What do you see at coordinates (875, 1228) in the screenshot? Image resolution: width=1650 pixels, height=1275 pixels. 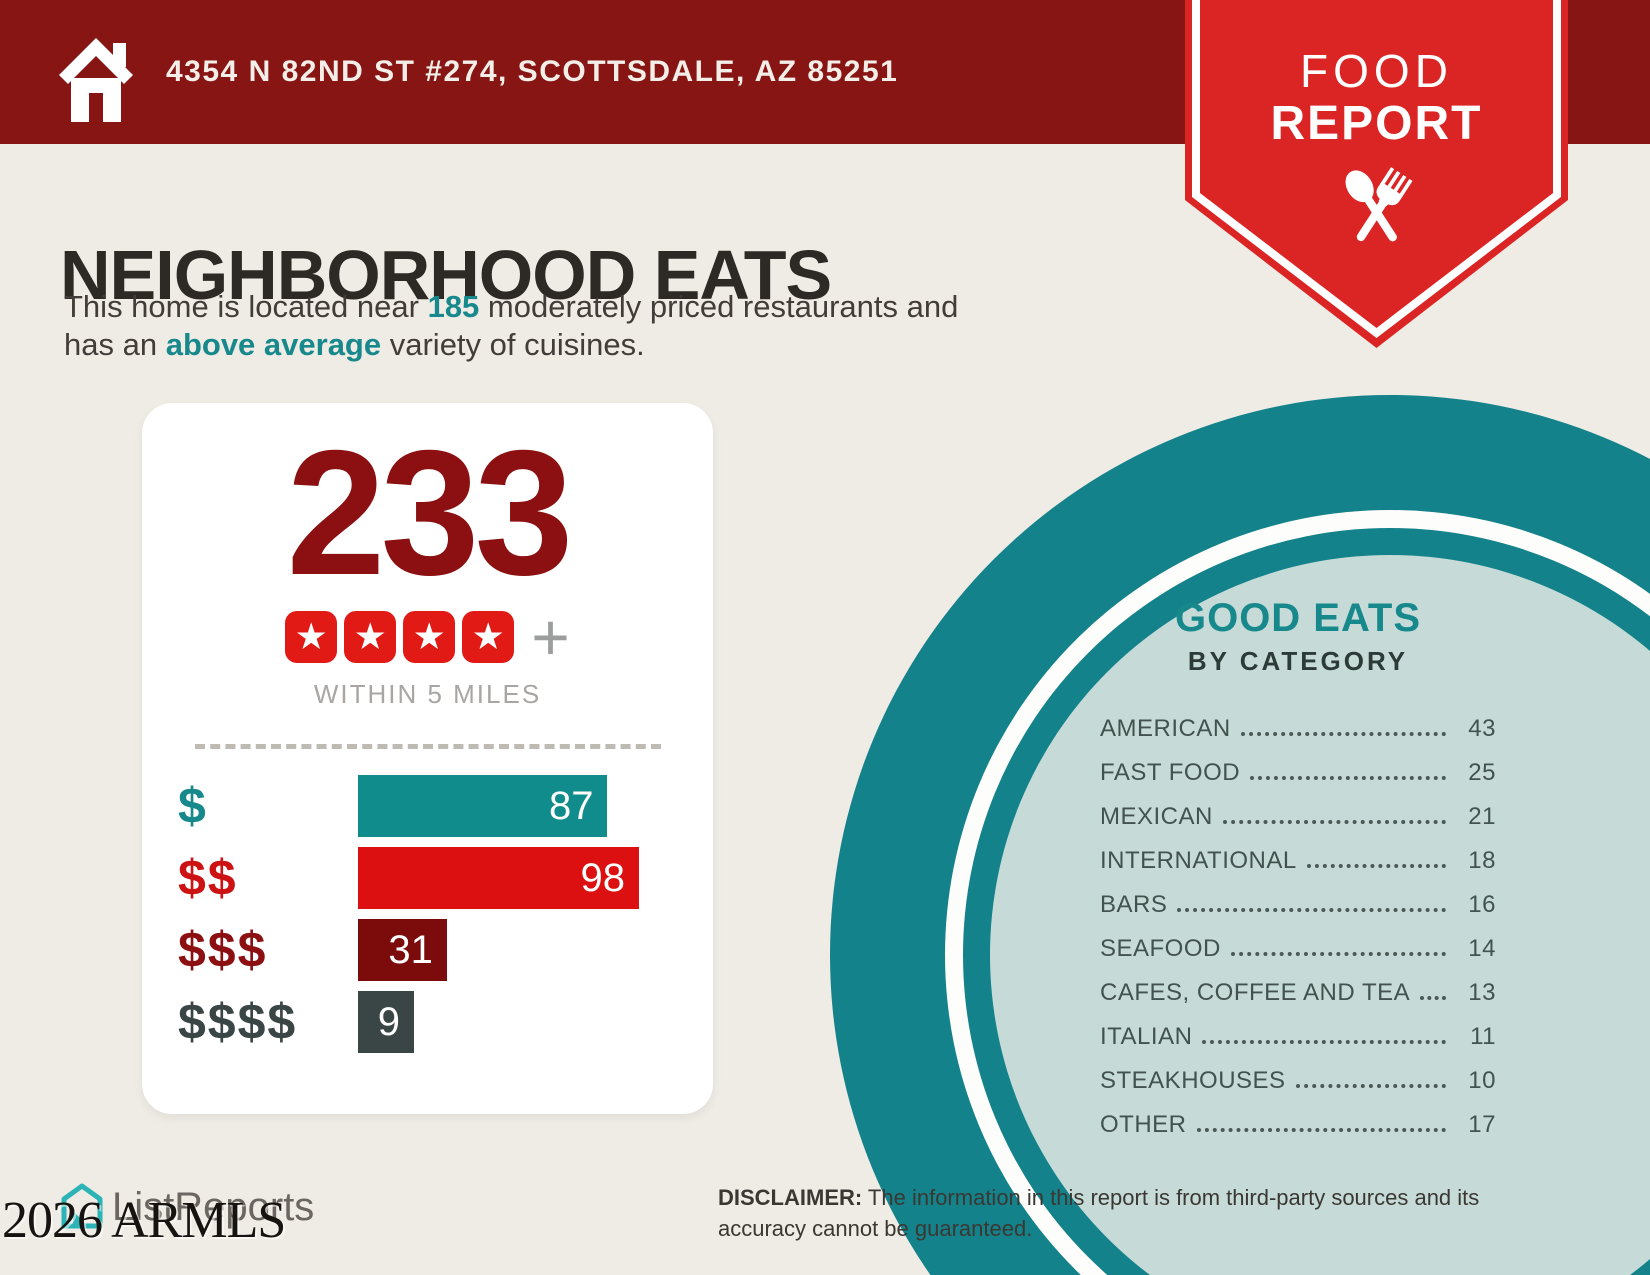 I see `disclaimer-line-2: accuracy cannot be guaranteed.` at bounding box center [875, 1228].